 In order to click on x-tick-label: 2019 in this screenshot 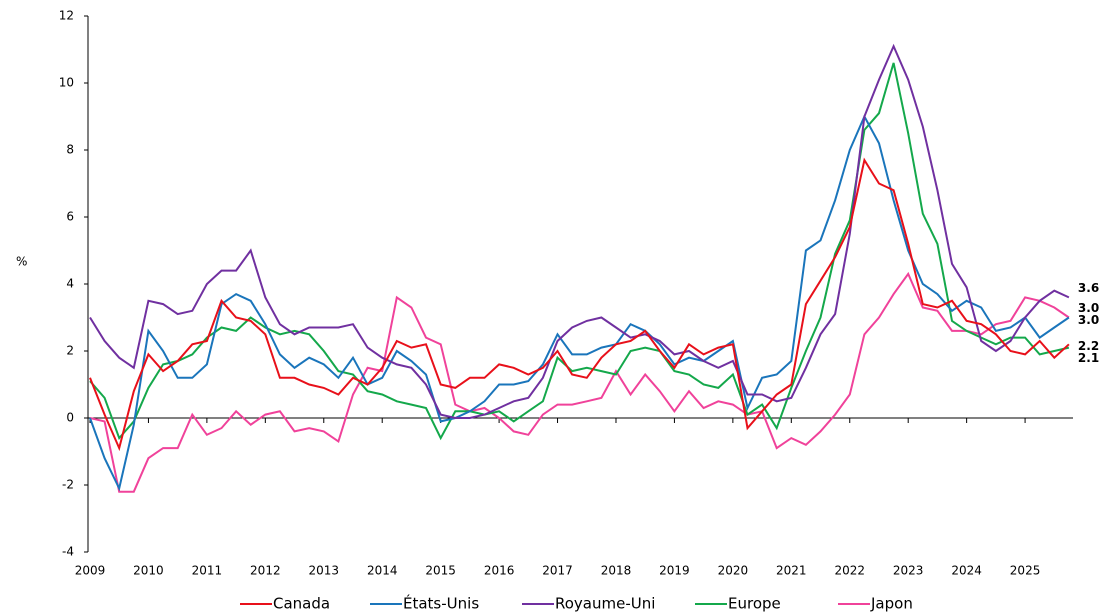, I will do `click(674, 571)`.